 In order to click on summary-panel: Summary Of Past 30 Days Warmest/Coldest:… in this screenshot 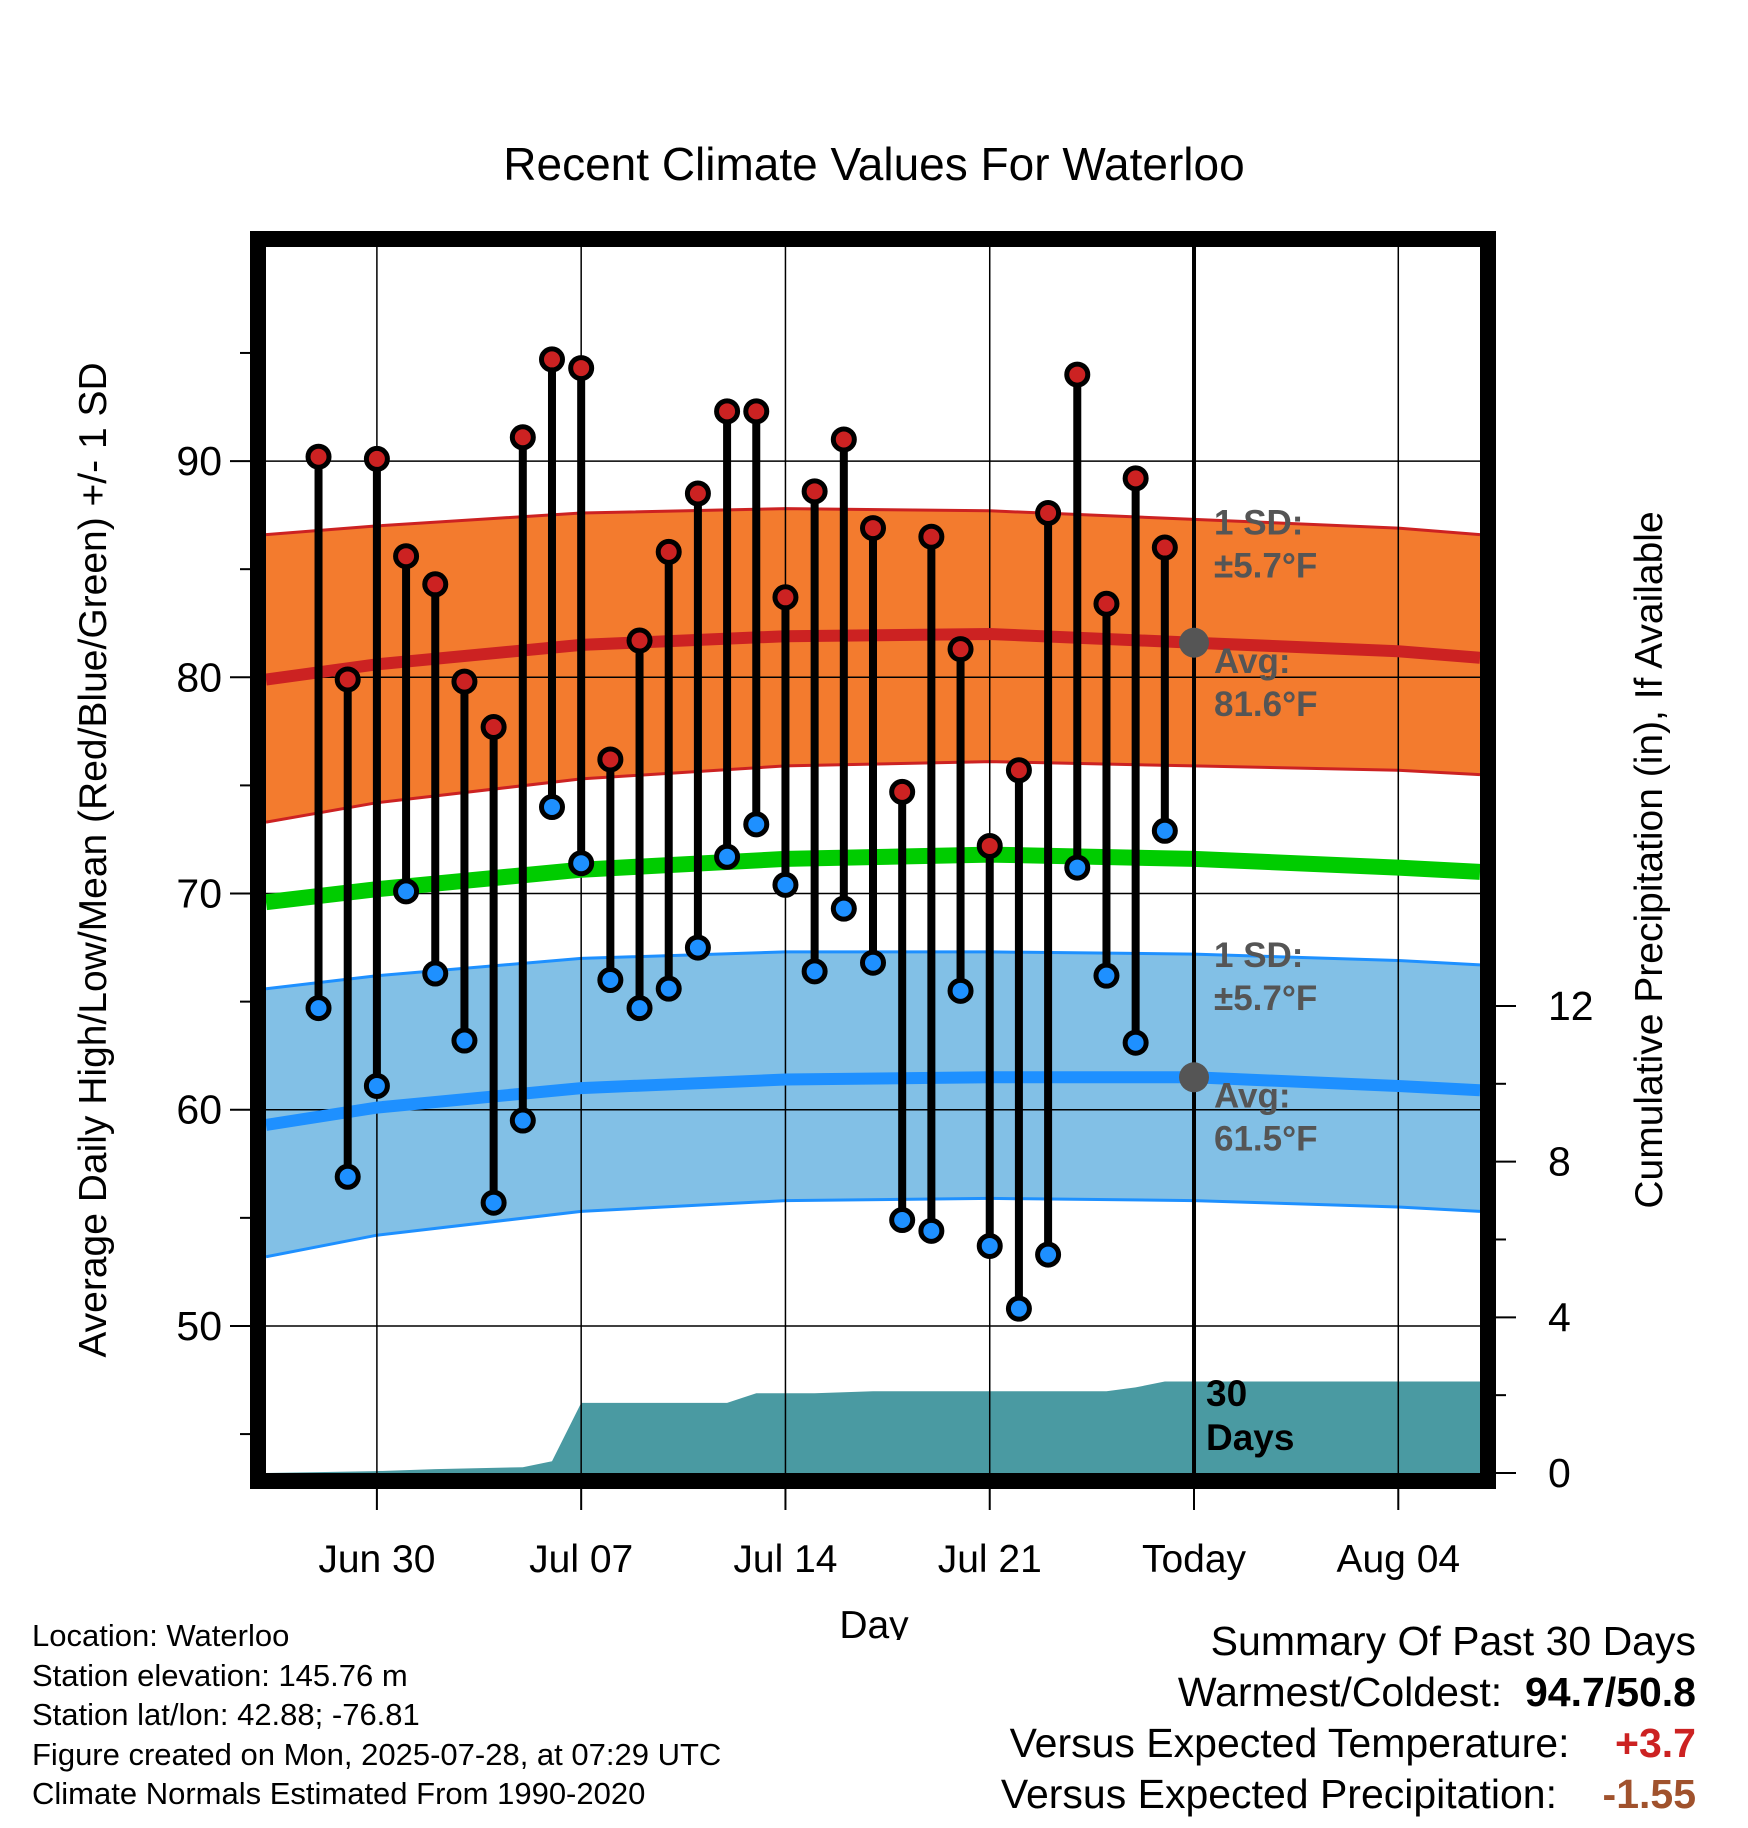, I will do `click(1348, 1718)`.